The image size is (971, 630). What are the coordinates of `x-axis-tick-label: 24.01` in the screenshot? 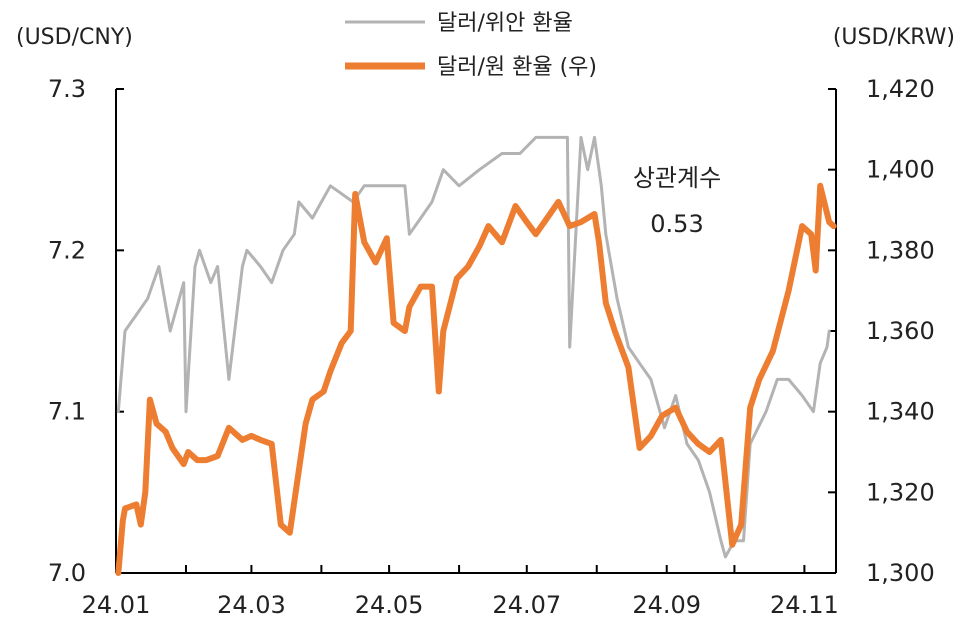 It's located at (116, 605).